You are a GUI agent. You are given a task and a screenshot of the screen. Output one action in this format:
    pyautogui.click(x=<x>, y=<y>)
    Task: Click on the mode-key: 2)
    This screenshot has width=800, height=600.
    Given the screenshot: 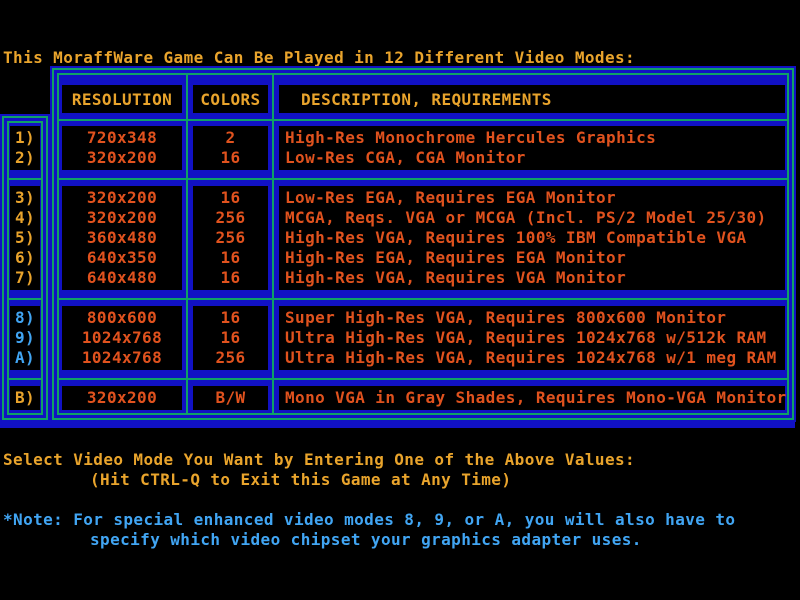 What is the action you would take?
    pyautogui.click(x=25, y=157)
    